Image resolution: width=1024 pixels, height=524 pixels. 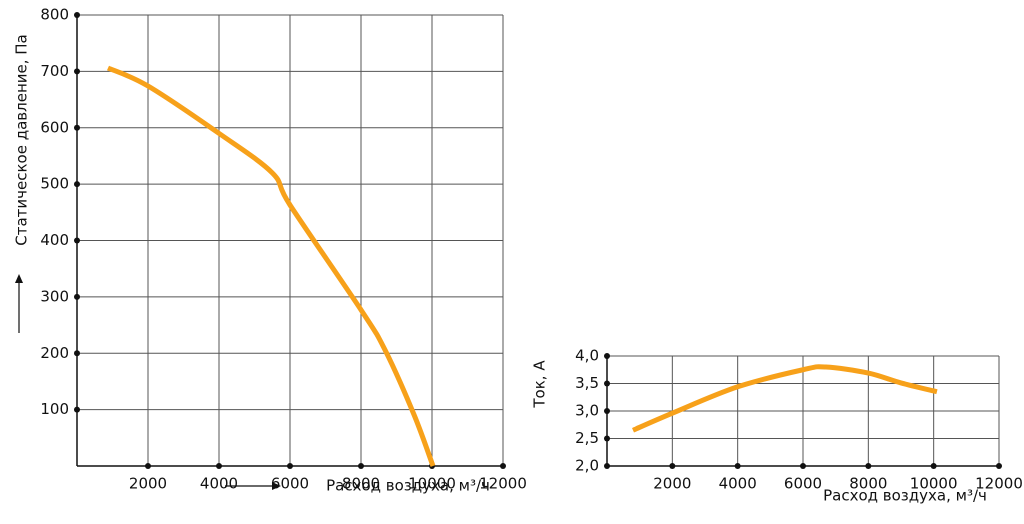 What do you see at coordinates (276, 486) in the screenshot?
I see `x-arrow-head` at bounding box center [276, 486].